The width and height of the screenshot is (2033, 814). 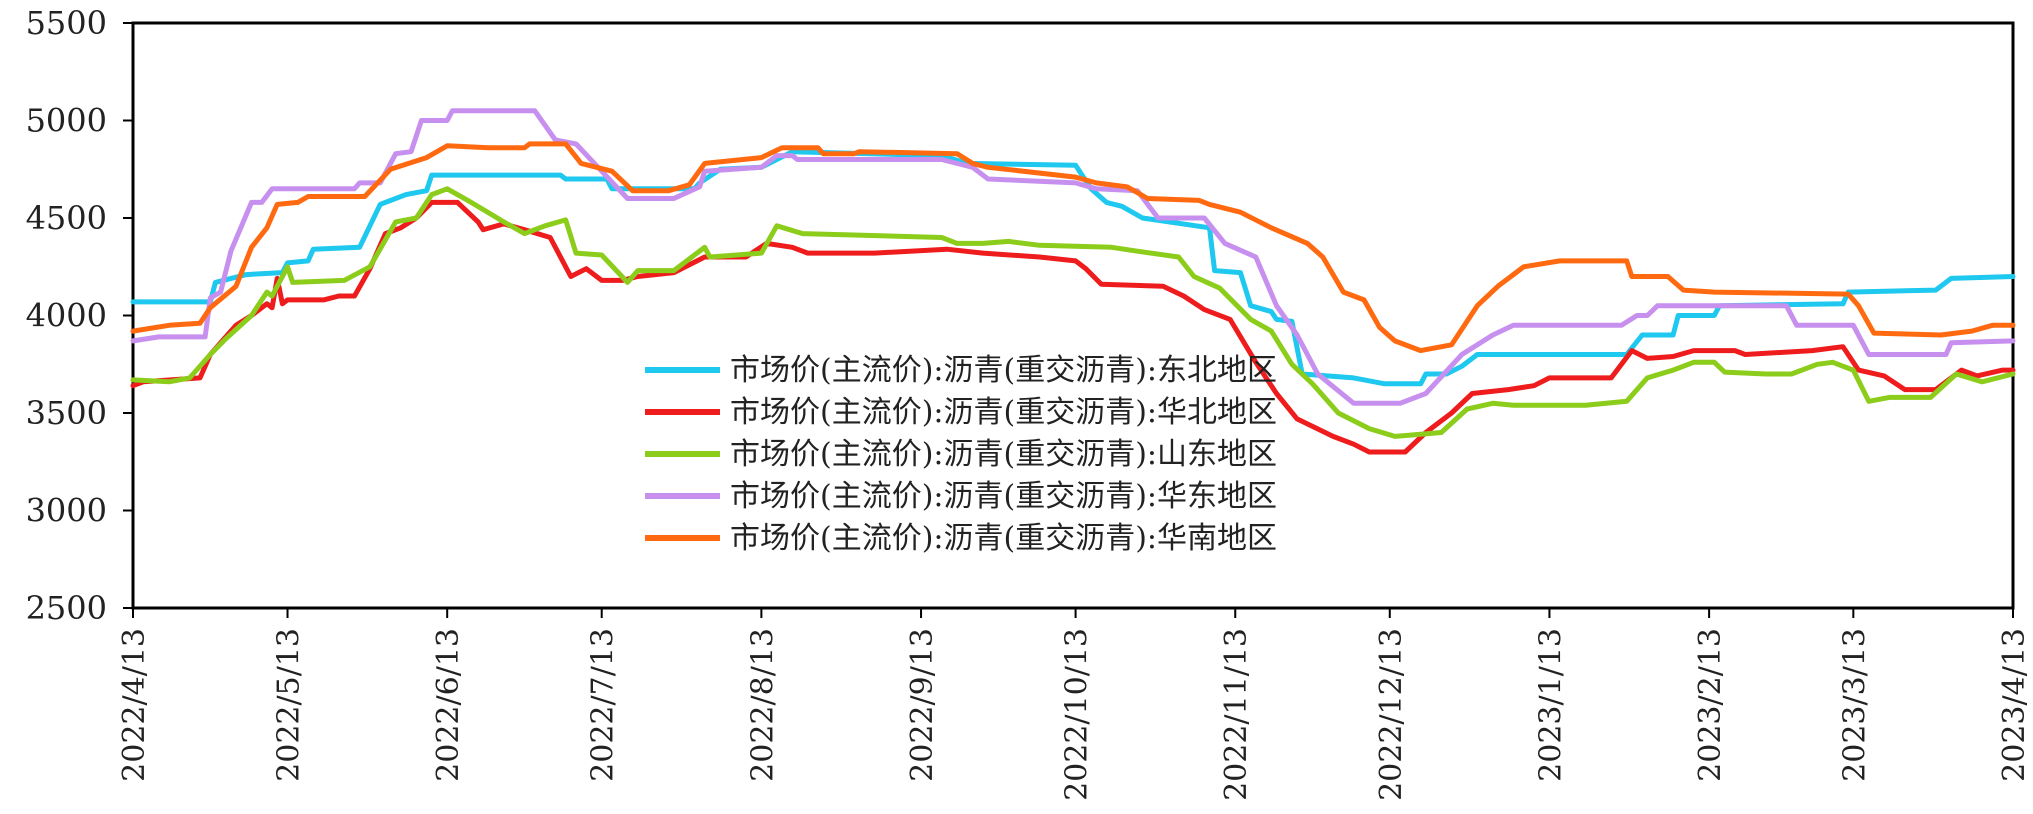 What do you see at coordinates (1003, 496) in the screenshot?
I see `legend-label-4: 市场价(主流价):沥青(重交沥青):华东地区` at bounding box center [1003, 496].